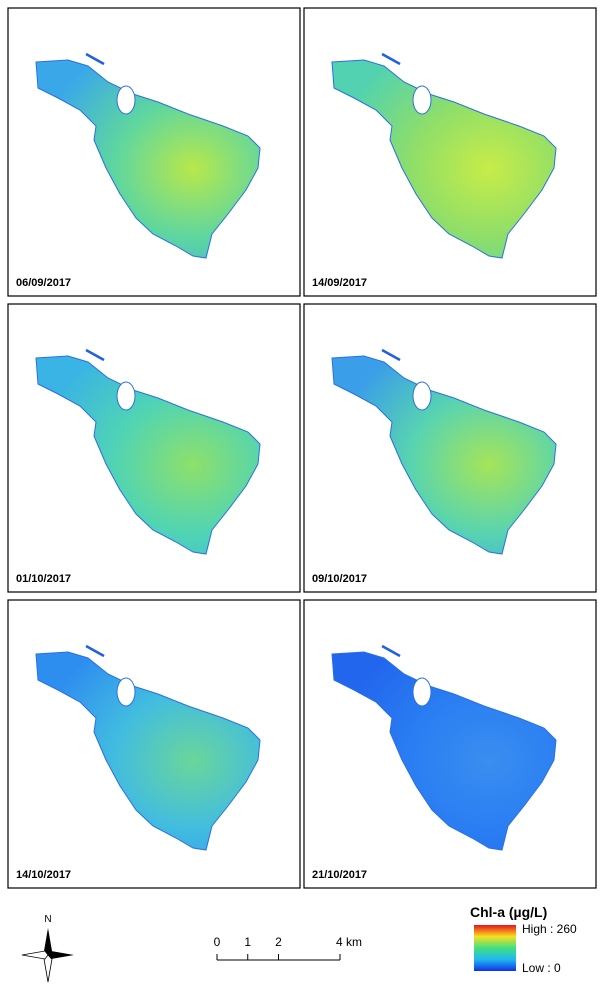  Describe the element at coordinates (288, 948) in the screenshot. I see `scale-bar: 0 1 2 4 km` at that location.